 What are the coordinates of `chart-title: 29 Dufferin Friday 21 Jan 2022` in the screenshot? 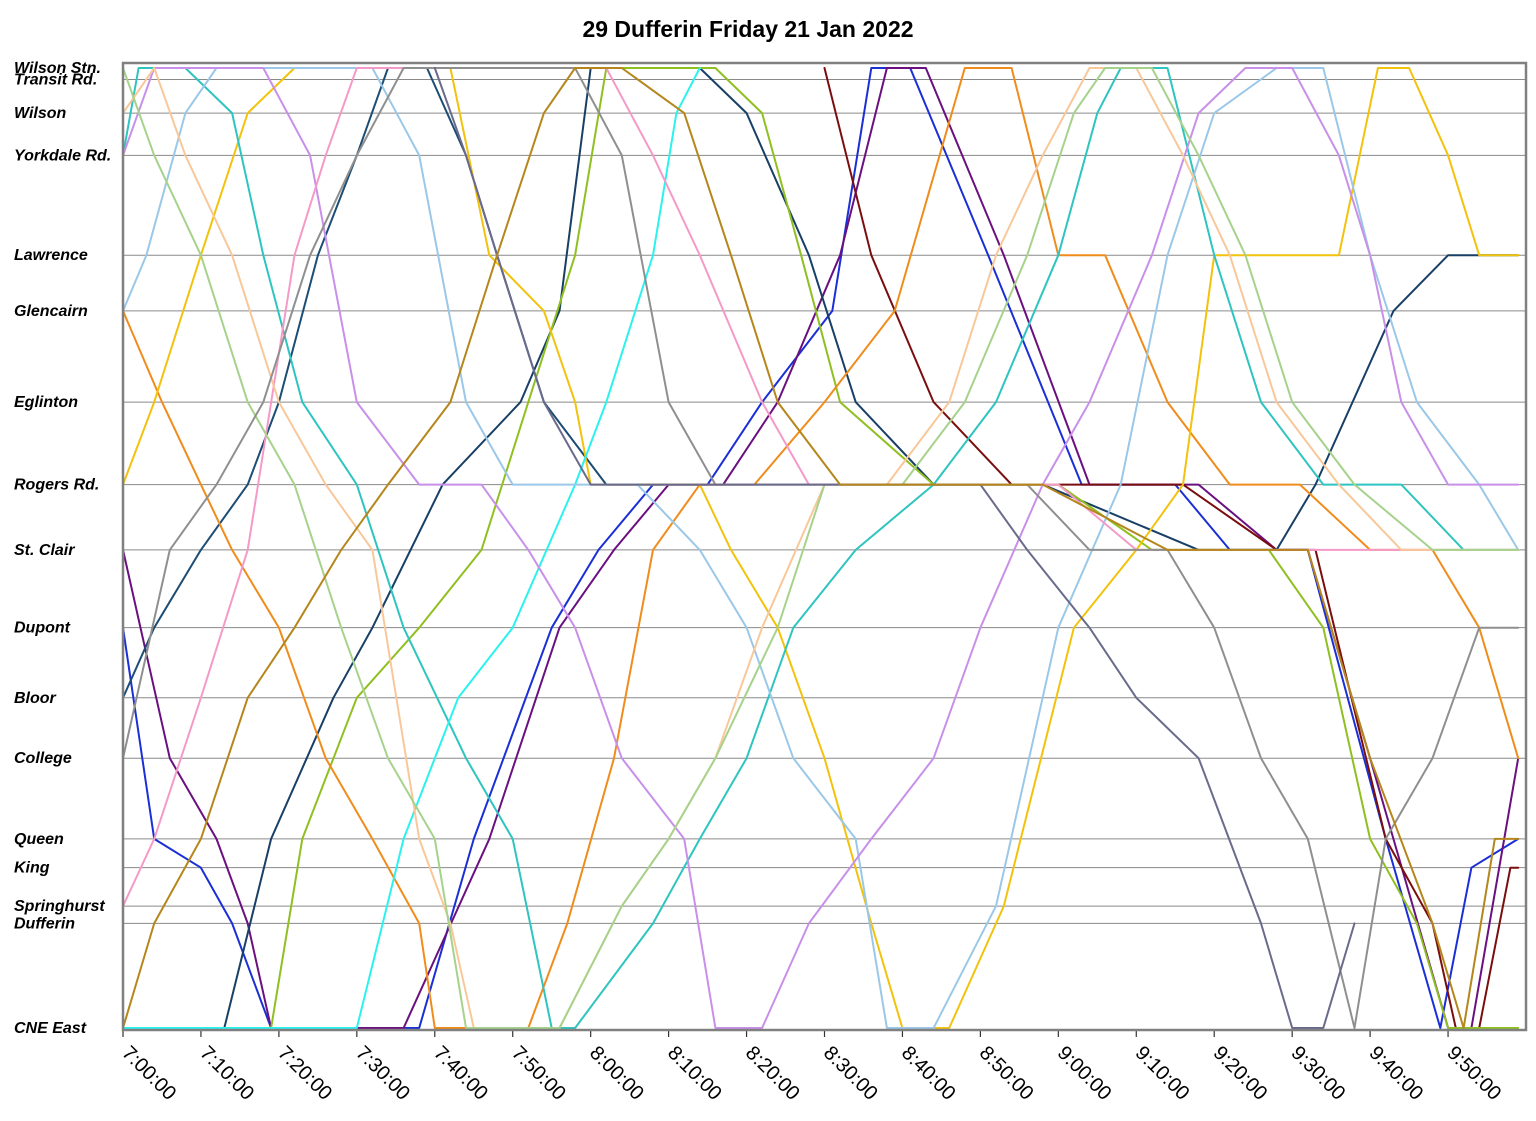 It's located at (747, 29).